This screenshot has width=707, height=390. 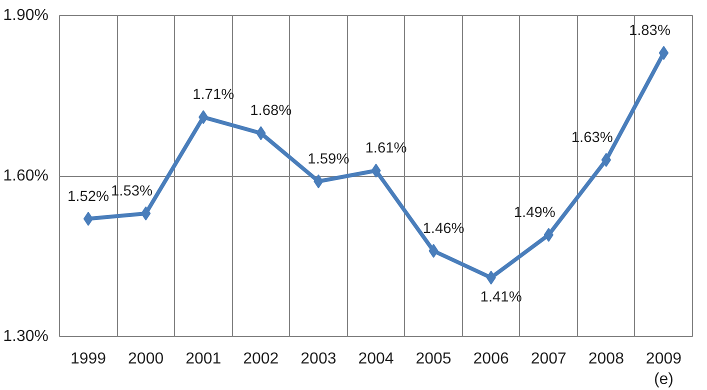 What do you see at coordinates (88, 196) in the screenshot?
I see `text: 1.52%` at bounding box center [88, 196].